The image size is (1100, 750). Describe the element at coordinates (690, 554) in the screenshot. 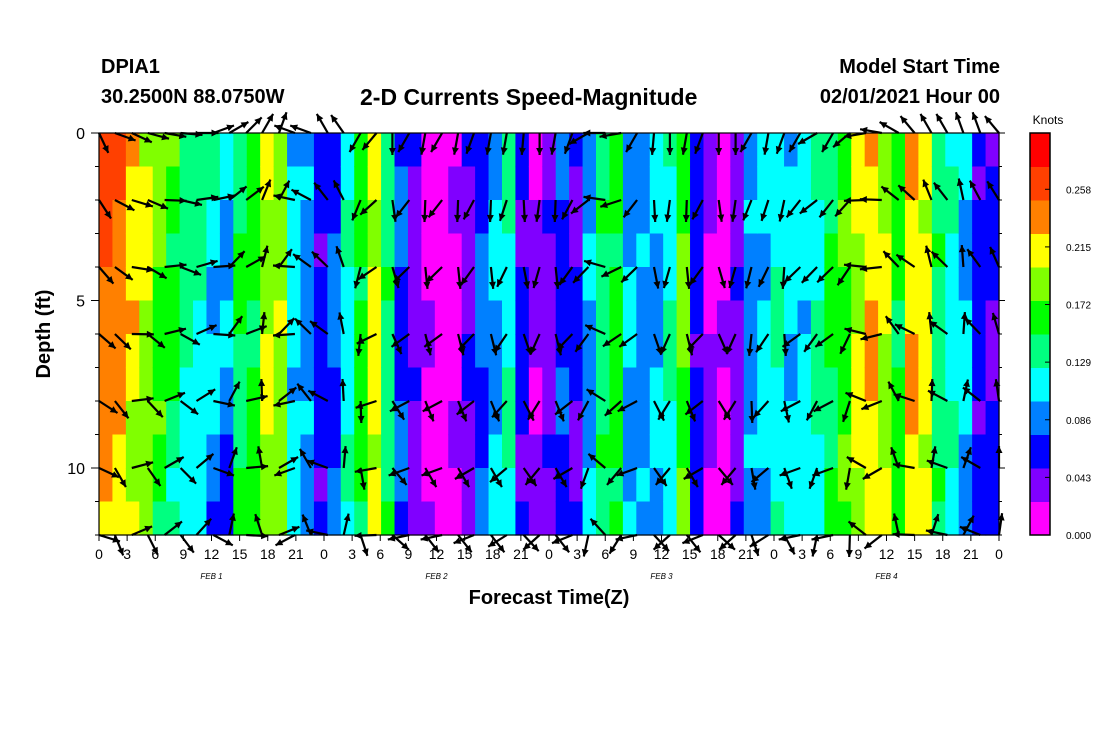

I see `x-tick-label: 15` at that location.